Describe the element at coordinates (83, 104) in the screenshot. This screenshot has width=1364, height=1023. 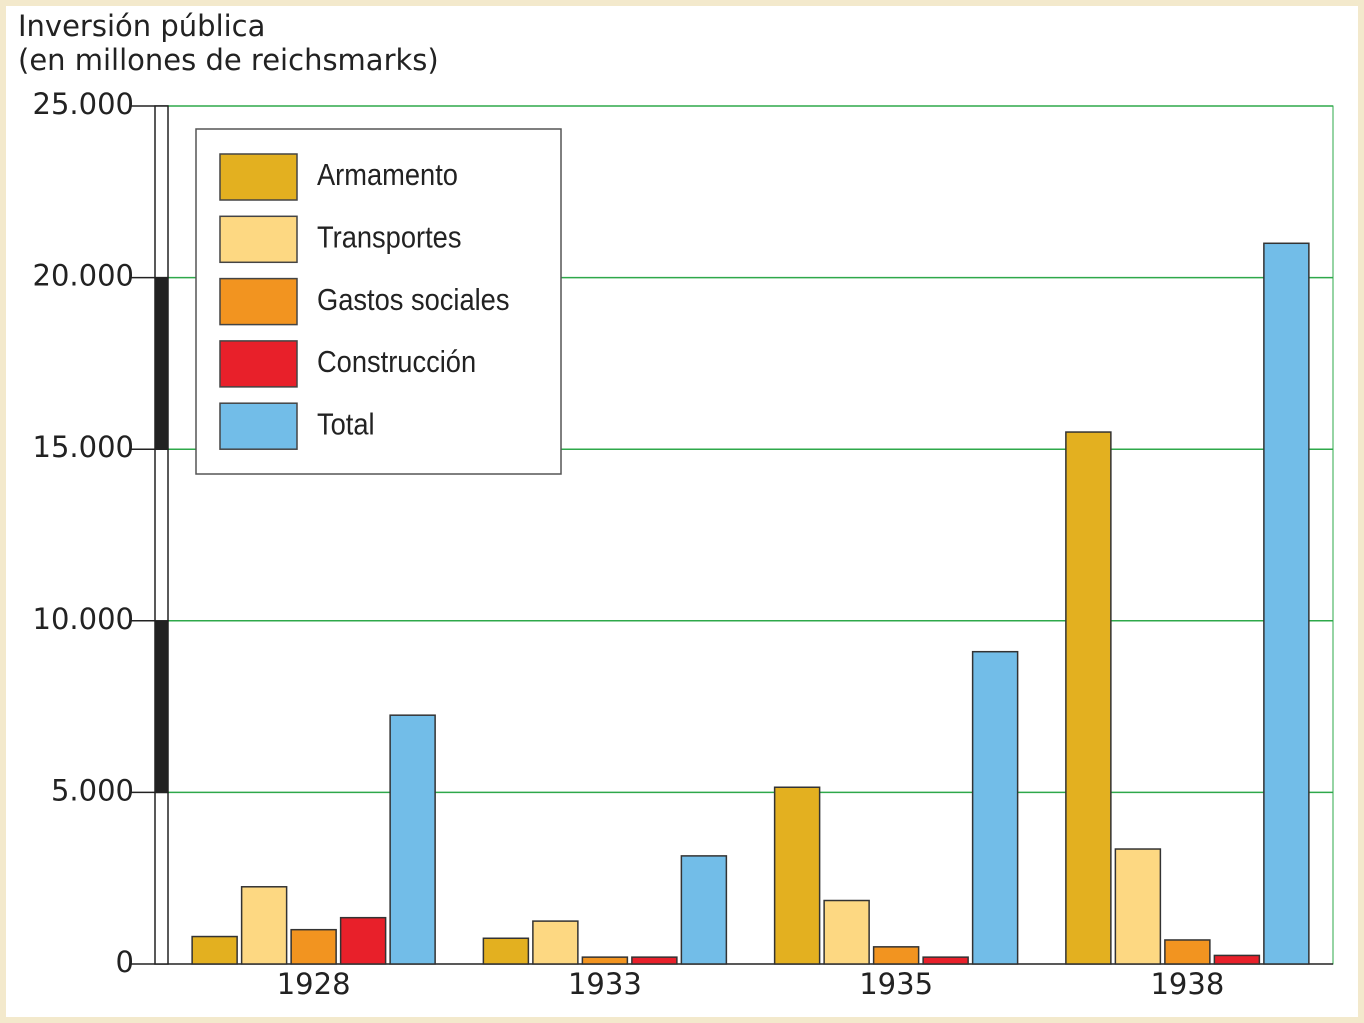
I see `y-tick-label: 25.000` at that location.